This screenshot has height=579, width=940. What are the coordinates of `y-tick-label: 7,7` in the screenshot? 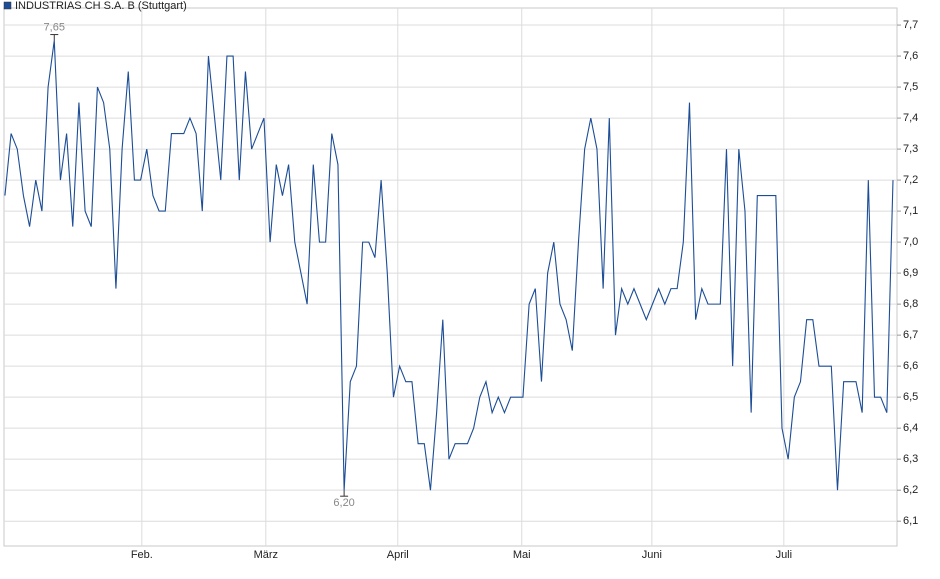 It's located at (910, 25).